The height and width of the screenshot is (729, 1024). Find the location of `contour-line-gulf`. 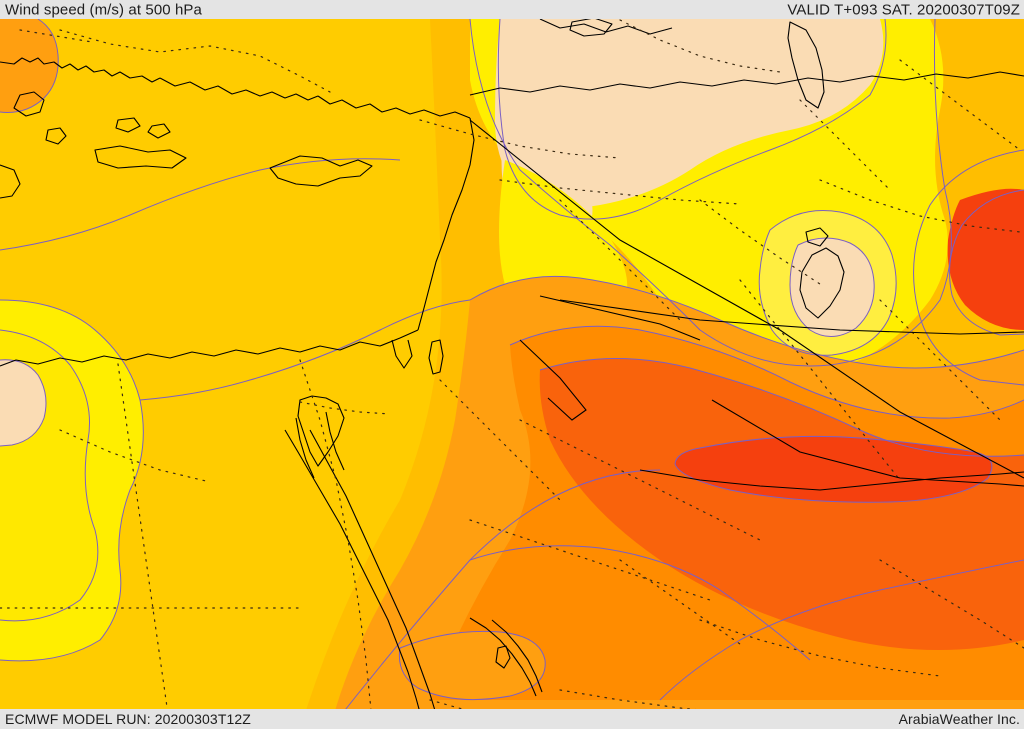

contour-line-gulf is located at coordinates (640, 603).